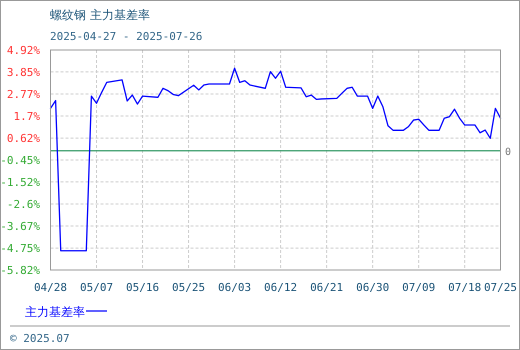 The width and height of the screenshot is (520, 350). Describe the element at coordinates (23, 72) in the screenshot. I see `y-tick-label: 3.85%` at that location.